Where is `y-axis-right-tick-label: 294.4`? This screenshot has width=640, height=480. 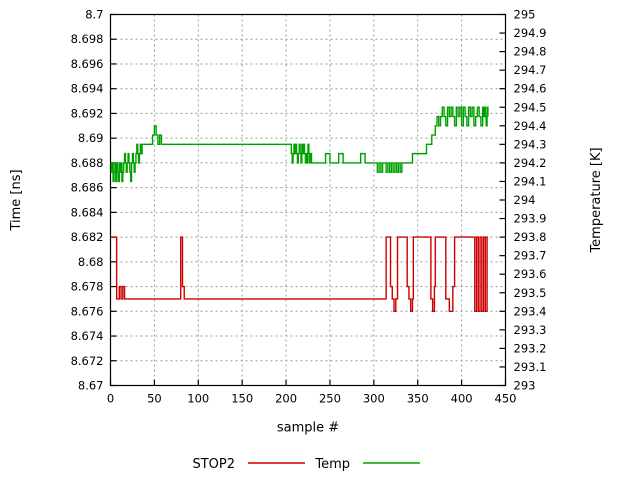
y-axis-right-tick-label: 294.4 is located at coordinates (530, 126).